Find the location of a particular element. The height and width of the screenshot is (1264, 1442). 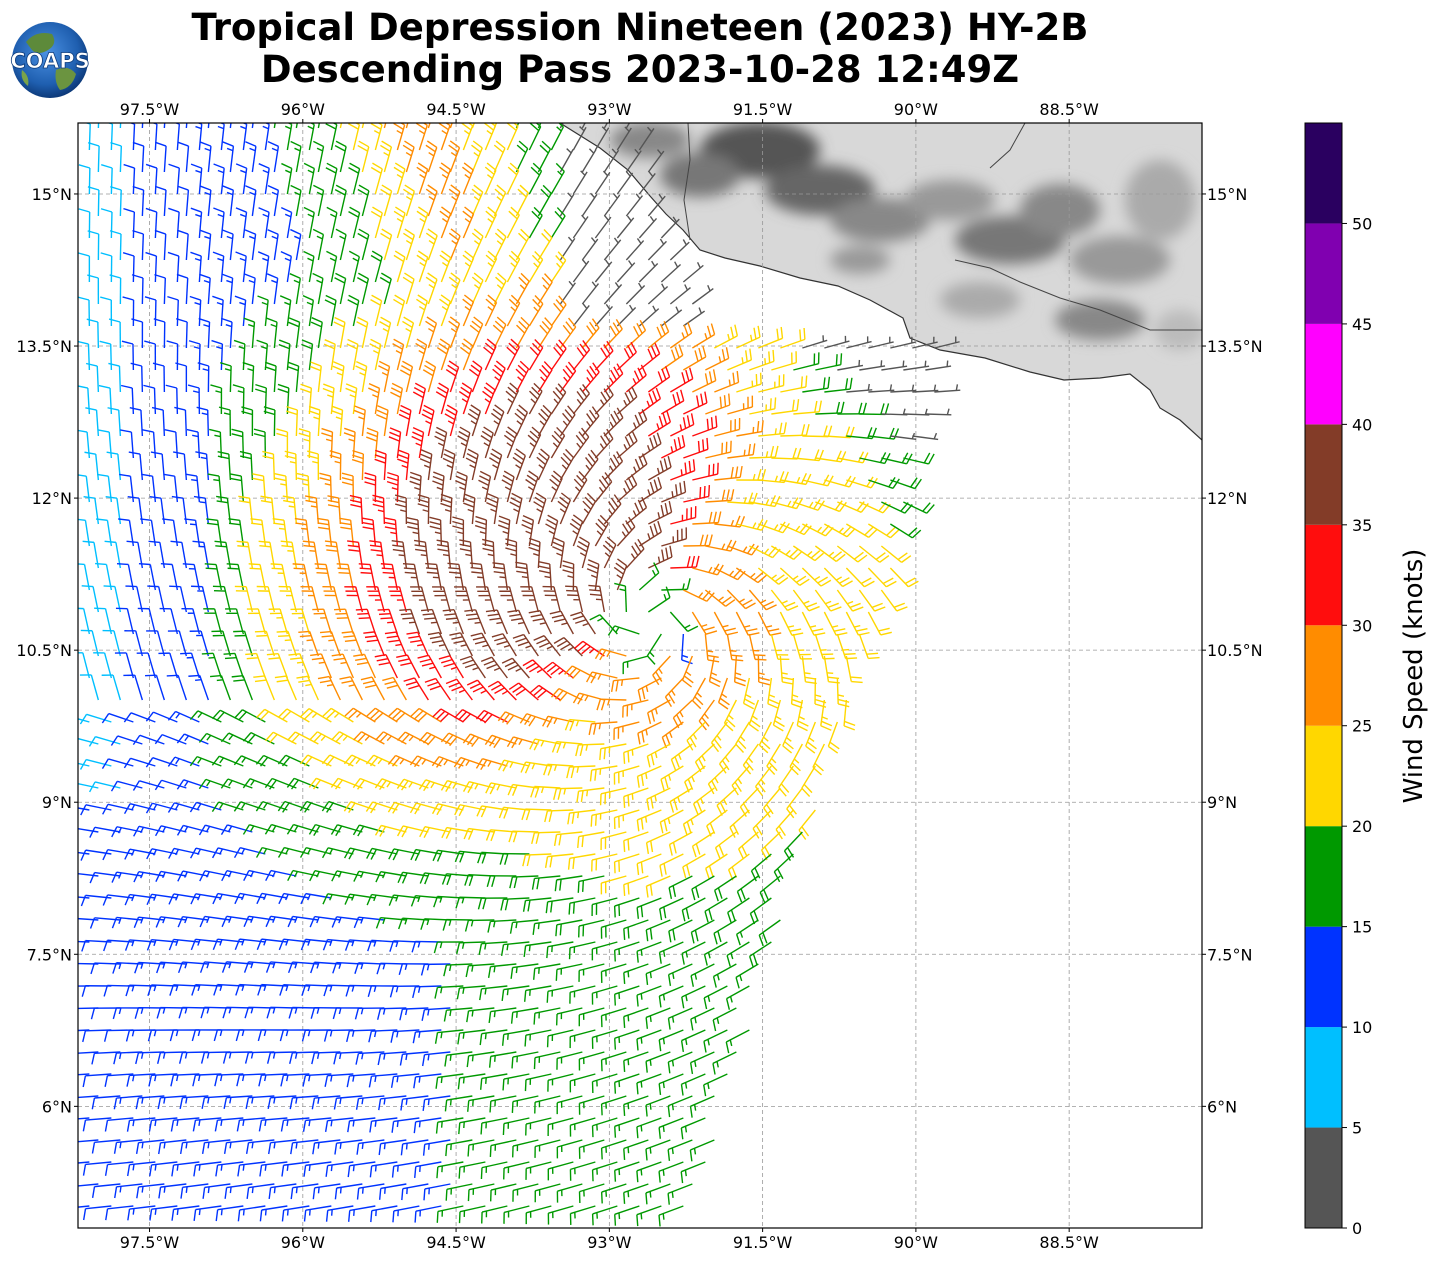

lat-tick-label-right: 12°N is located at coordinates (1227, 498).